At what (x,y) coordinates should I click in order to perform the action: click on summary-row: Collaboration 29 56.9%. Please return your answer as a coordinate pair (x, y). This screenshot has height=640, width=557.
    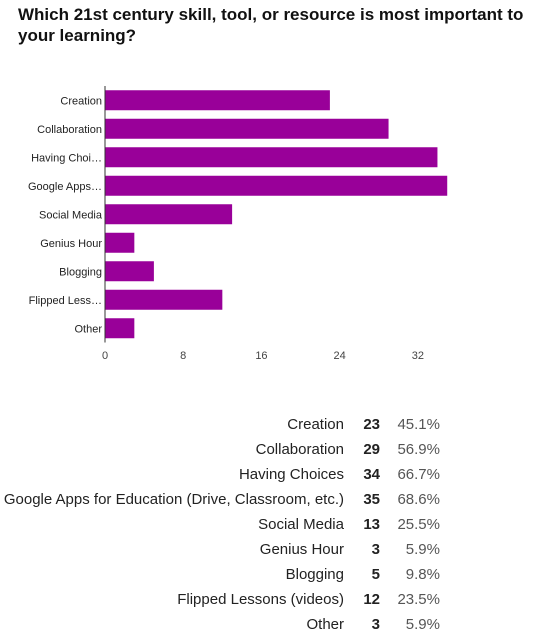
    Looking at the image, I should click on (278, 450).